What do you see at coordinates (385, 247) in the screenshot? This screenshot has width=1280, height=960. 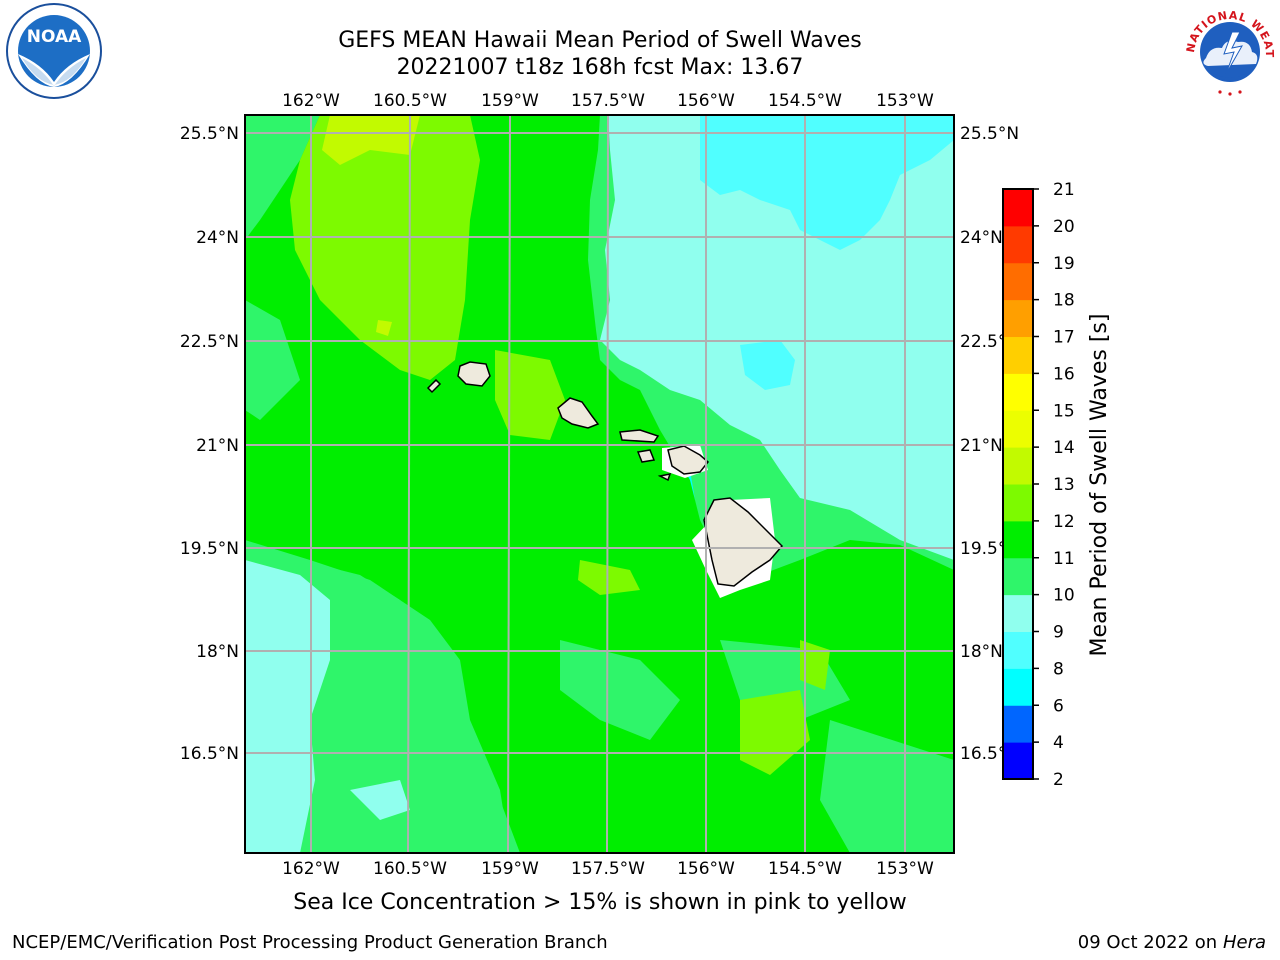 I see `field-12-13s` at bounding box center [385, 247].